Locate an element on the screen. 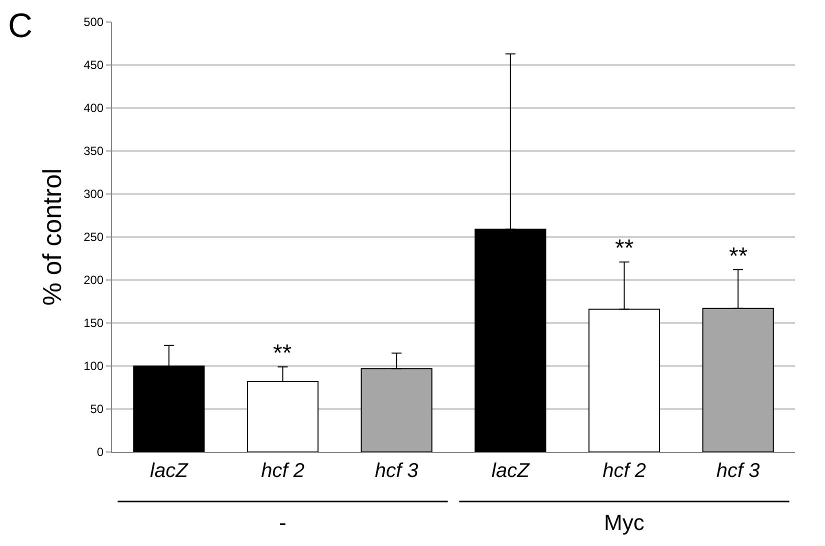  y-tick-label: 400 is located at coordinates (94, 108).